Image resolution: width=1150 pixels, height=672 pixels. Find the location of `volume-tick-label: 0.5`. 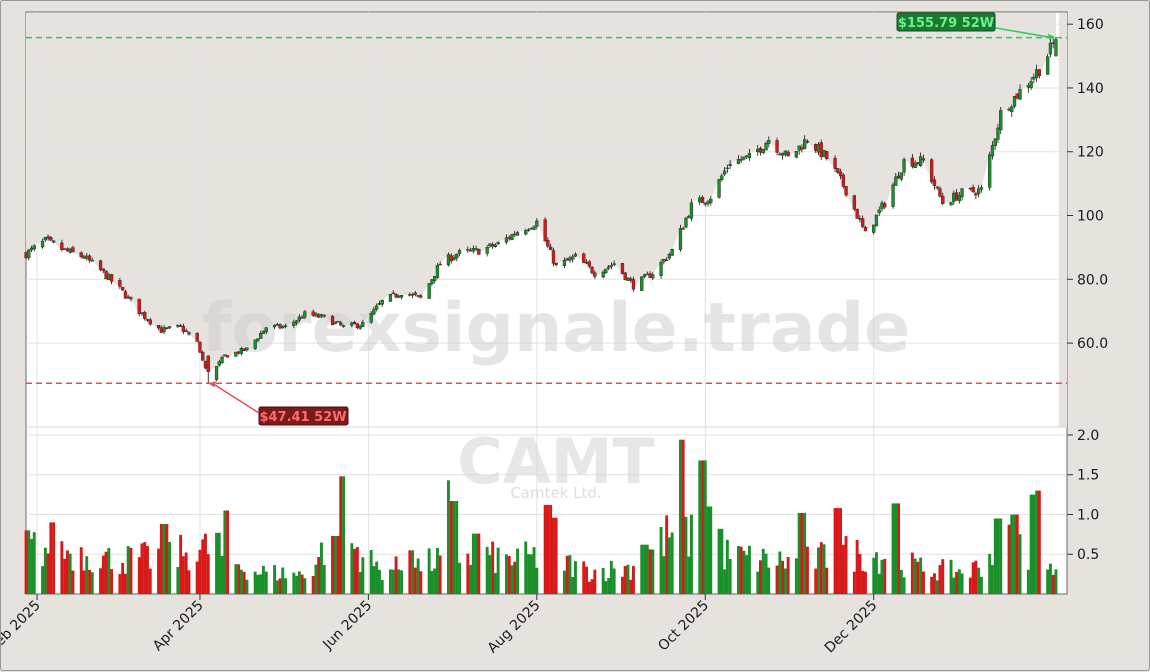

volume-tick-label: 0.5 is located at coordinates (1088, 555).